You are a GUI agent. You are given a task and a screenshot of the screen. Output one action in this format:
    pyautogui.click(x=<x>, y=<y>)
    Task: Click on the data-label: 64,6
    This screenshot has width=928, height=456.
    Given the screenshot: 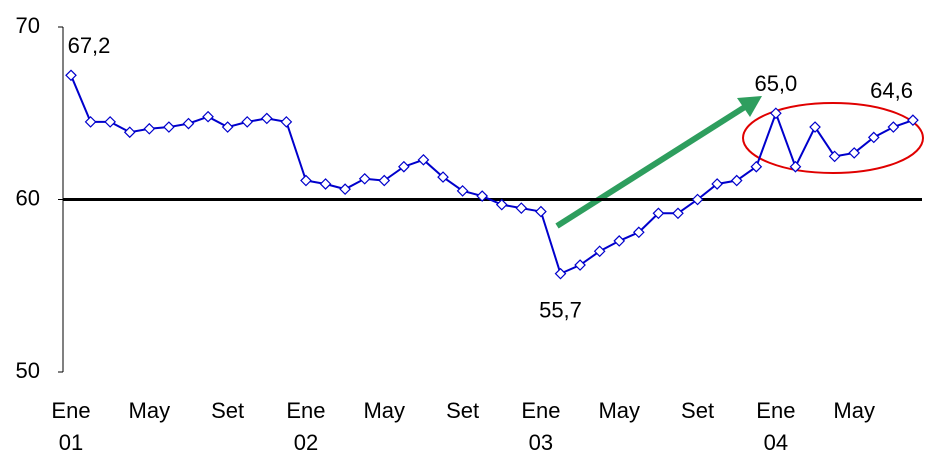 What is the action you would take?
    pyautogui.click(x=891, y=90)
    